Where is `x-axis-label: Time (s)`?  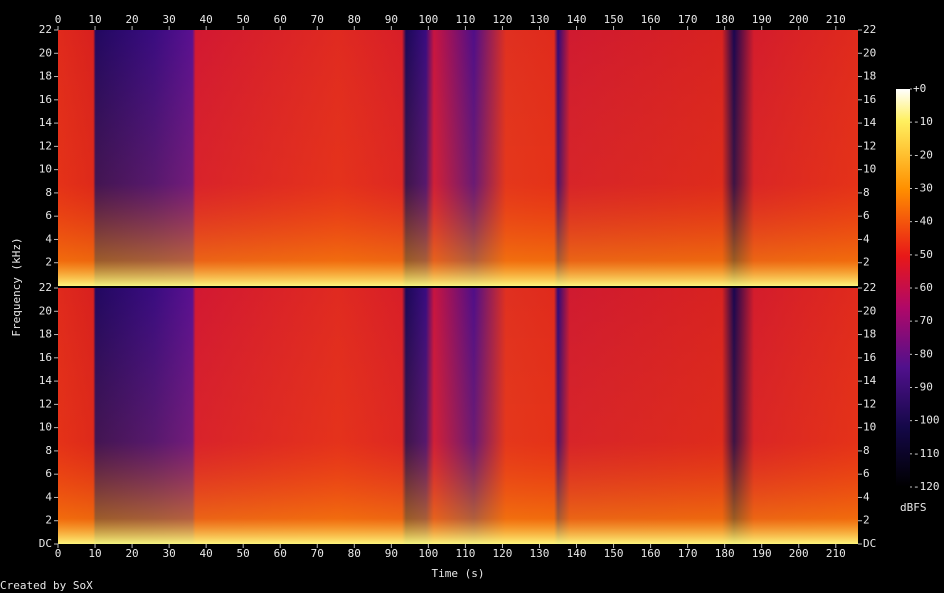 x-axis-label: Time (s) is located at coordinates (458, 573).